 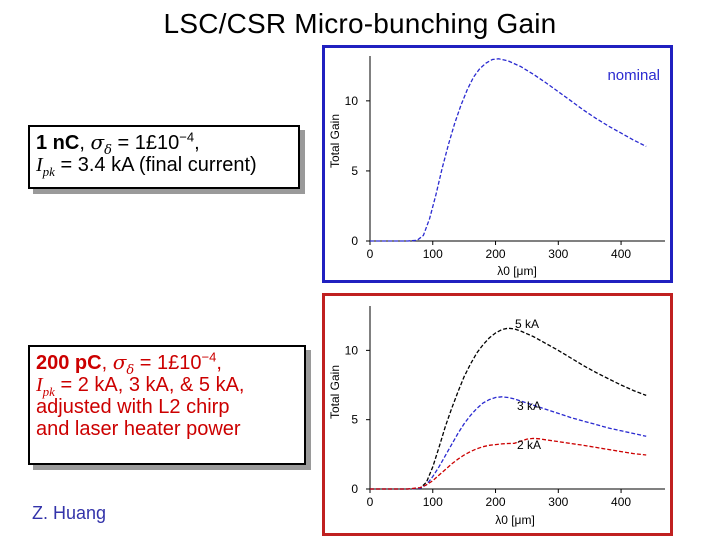 I want to click on box2-sigma-sub: δ, so click(x=130, y=370).